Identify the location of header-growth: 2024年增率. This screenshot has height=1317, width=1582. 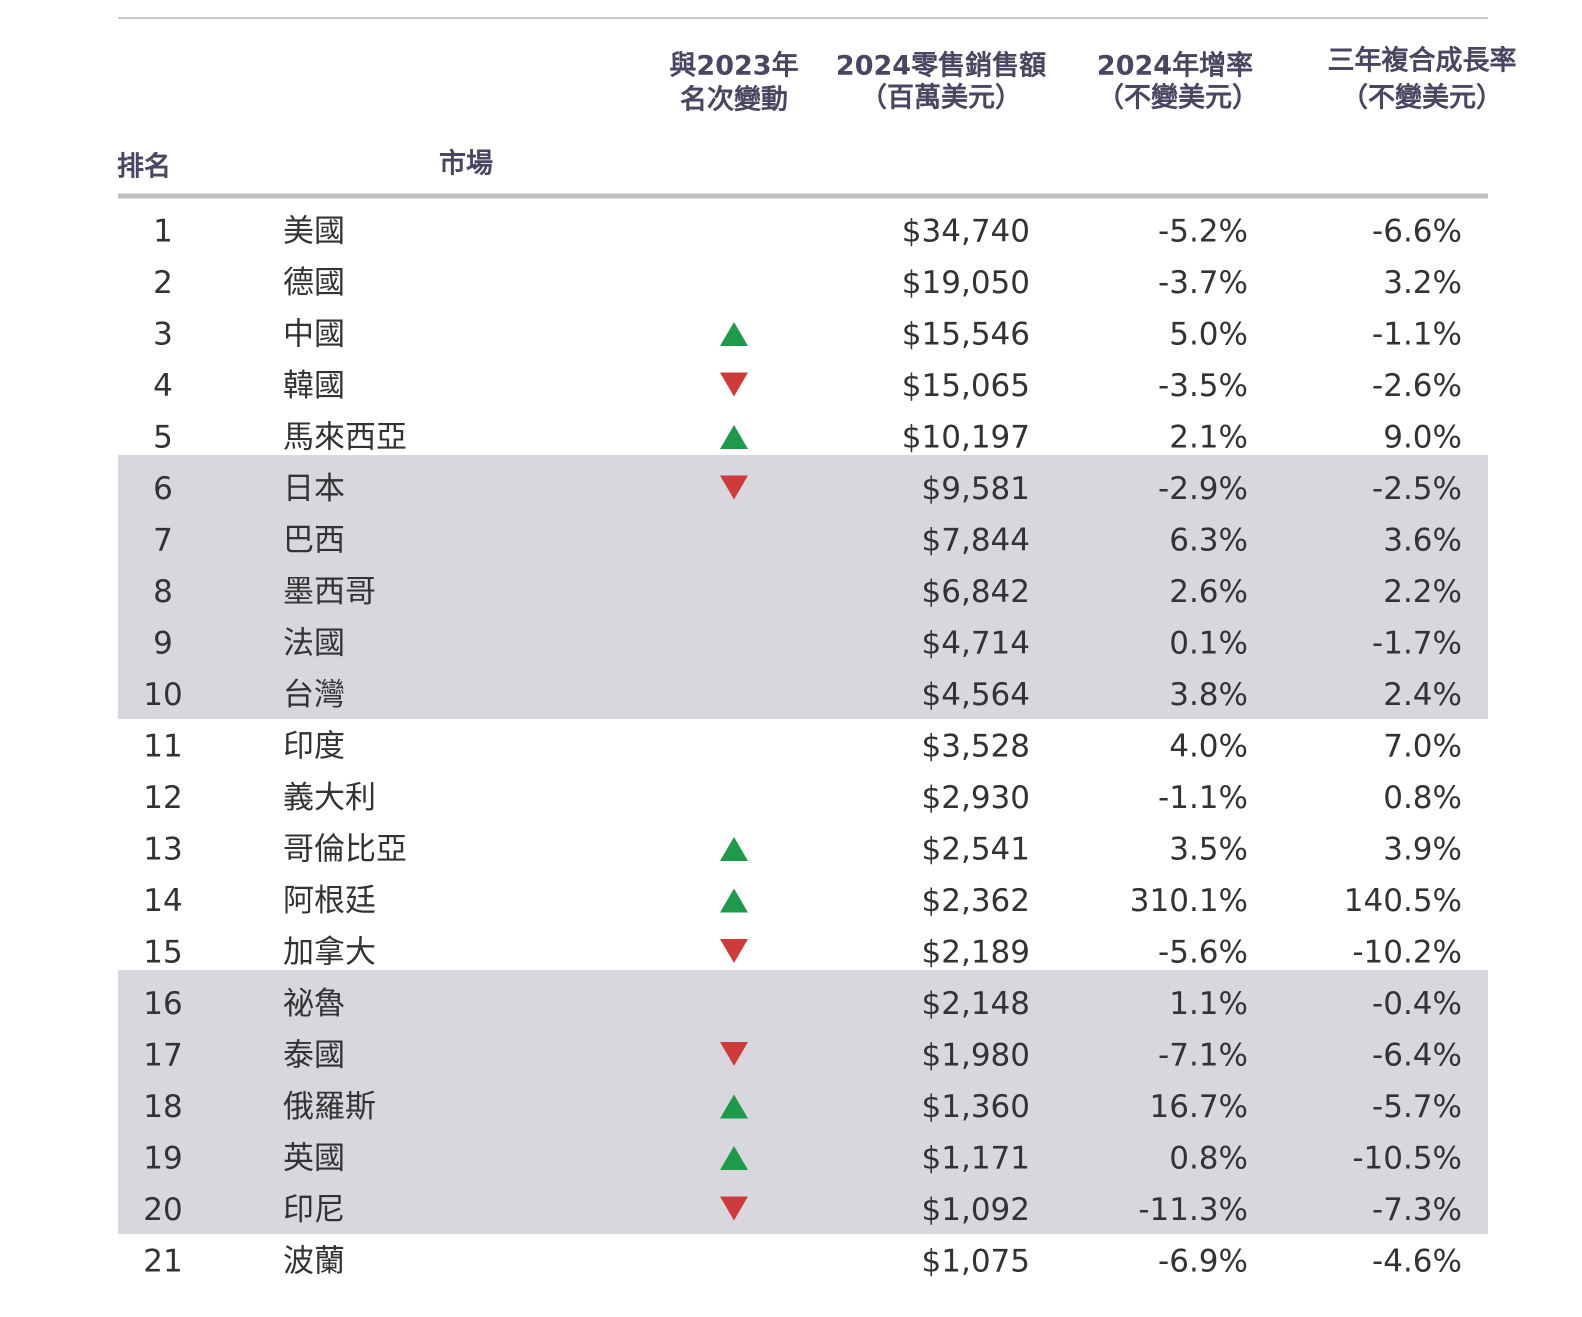
(1175, 66).